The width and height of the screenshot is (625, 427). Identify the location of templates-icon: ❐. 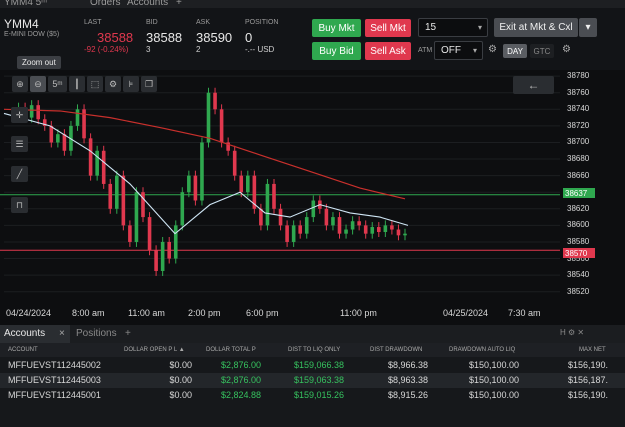
(149, 84).